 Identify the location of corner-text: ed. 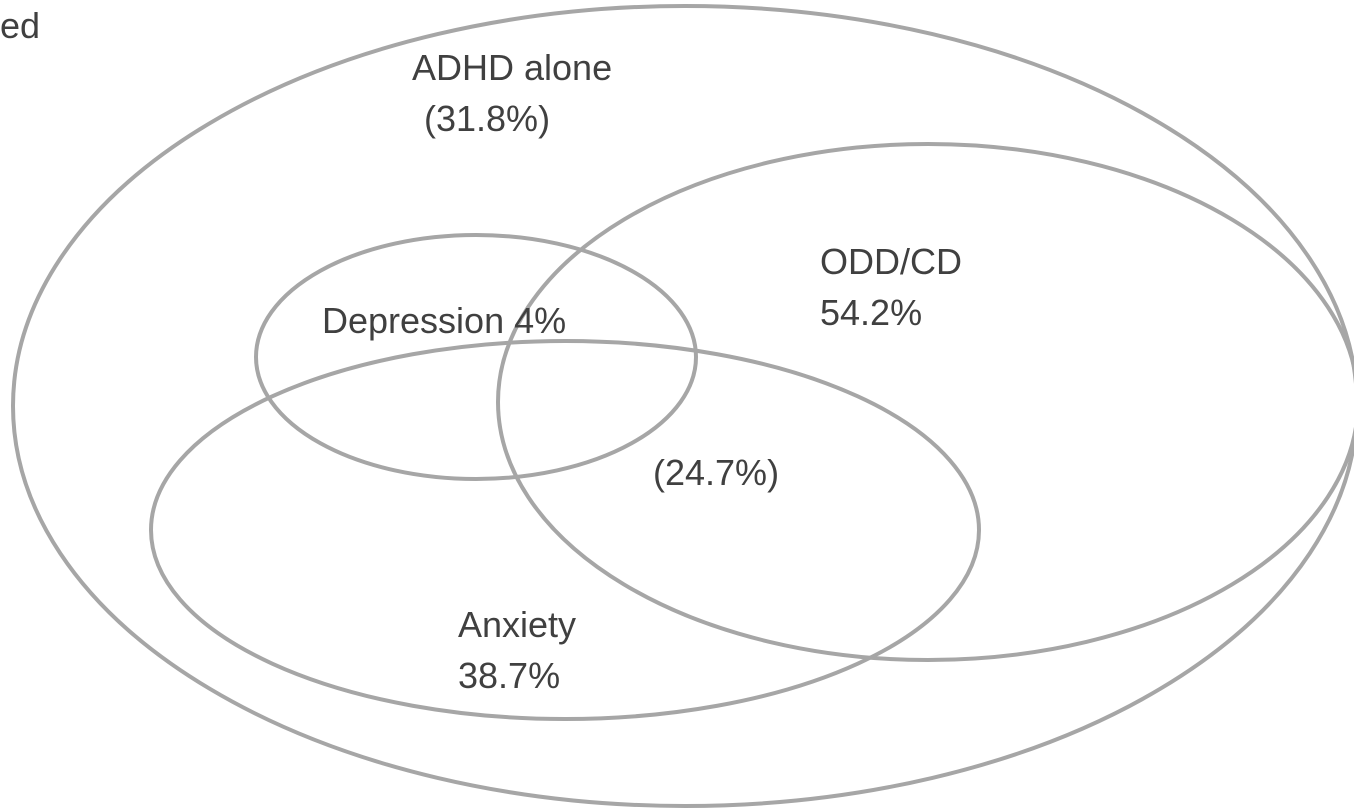
(20, 25).